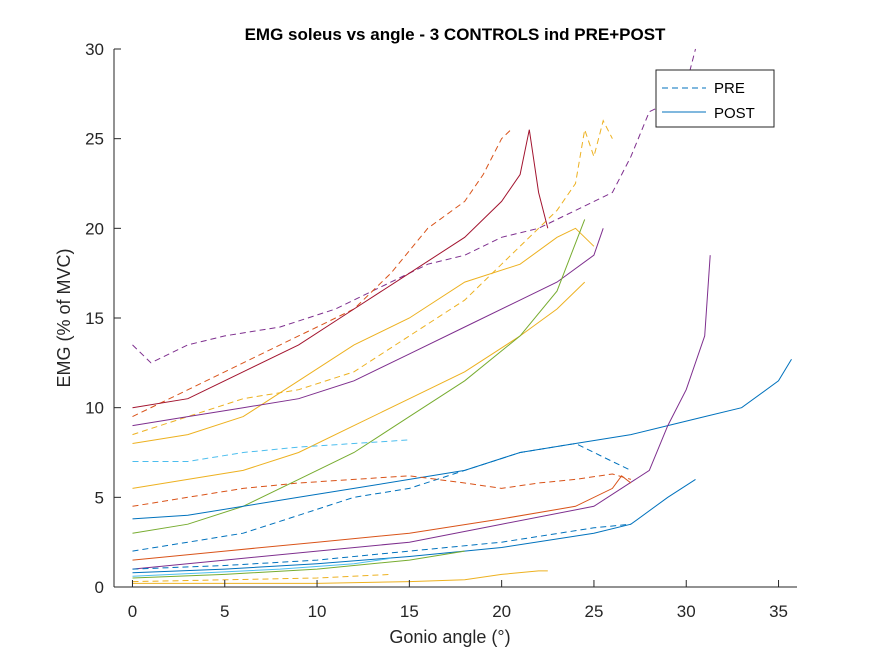  What do you see at coordinates (458, 600) in the screenshot?
I see `x-ticks: 0 5 10 15 20 25 30 35` at bounding box center [458, 600].